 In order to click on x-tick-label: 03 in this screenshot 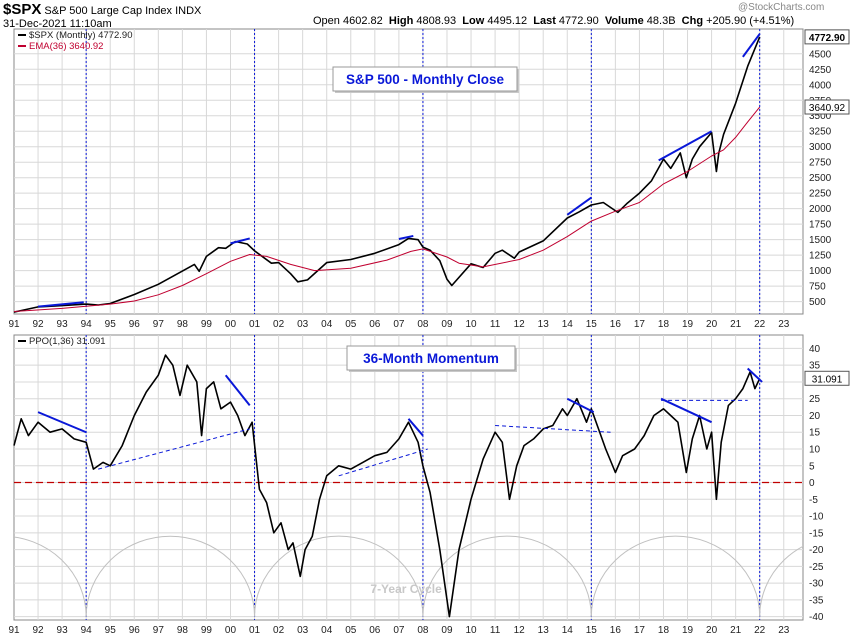, I will do `click(303, 629)`.